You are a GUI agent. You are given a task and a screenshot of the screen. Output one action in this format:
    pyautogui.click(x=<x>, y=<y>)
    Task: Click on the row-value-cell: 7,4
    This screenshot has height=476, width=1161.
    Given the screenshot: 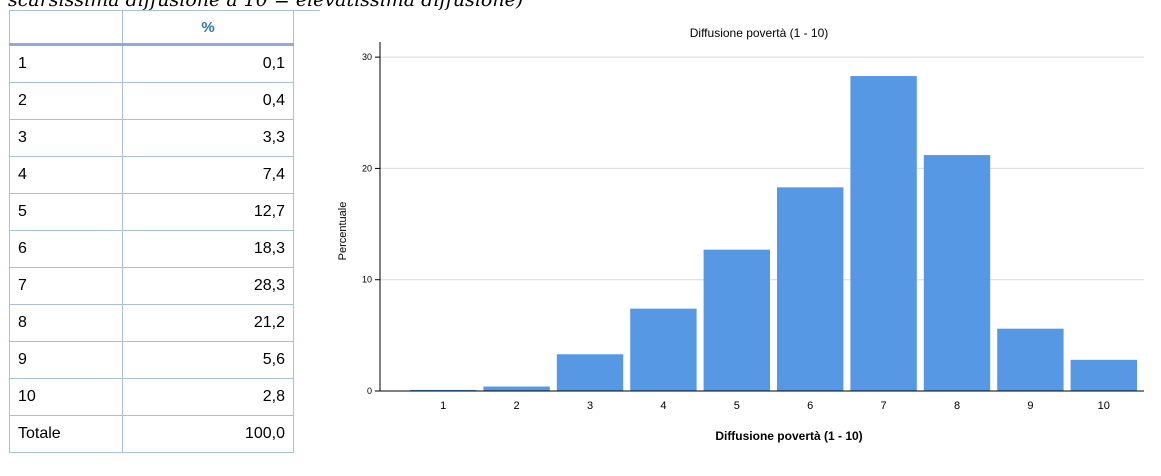 What is the action you would take?
    pyautogui.click(x=208, y=175)
    